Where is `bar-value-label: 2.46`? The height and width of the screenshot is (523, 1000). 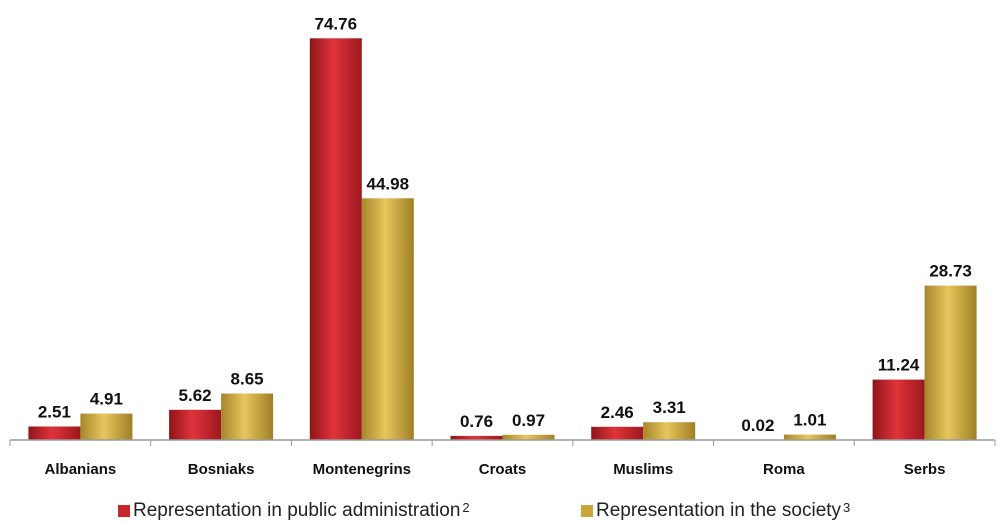
bar-value-label: 2.46 is located at coordinates (617, 412).